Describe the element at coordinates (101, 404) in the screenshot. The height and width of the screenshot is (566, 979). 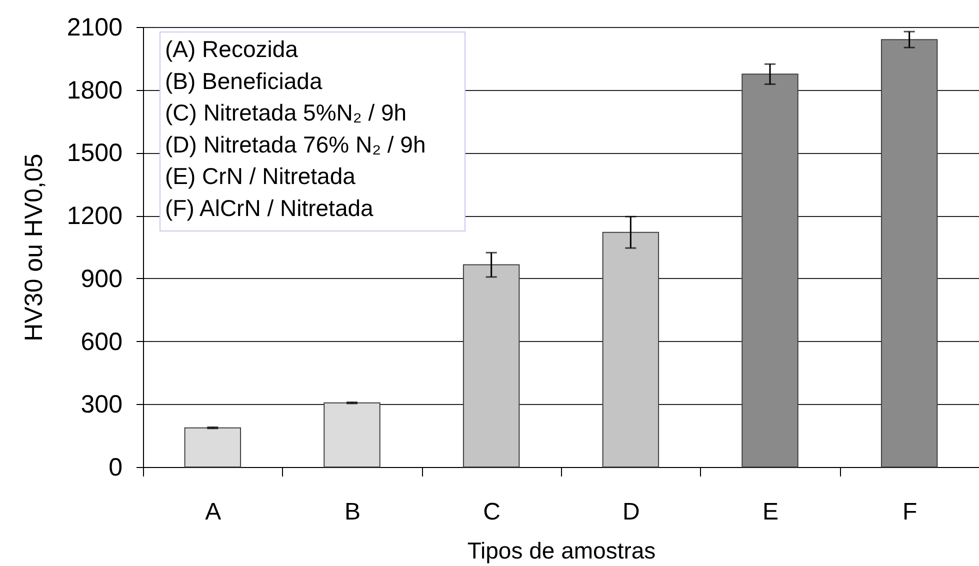
I see `y-tick-label: 300` at that location.